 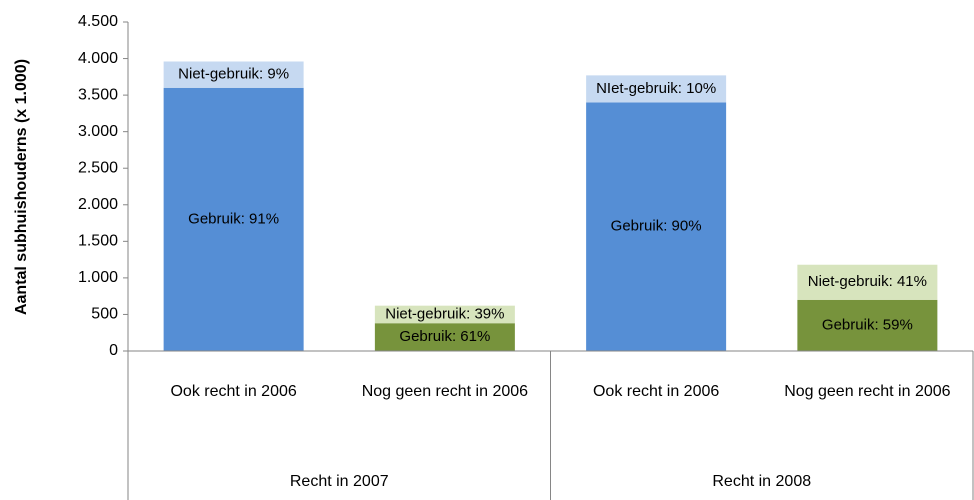 I want to click on y-tick-label: 2.000, so click(x=98, y=204).